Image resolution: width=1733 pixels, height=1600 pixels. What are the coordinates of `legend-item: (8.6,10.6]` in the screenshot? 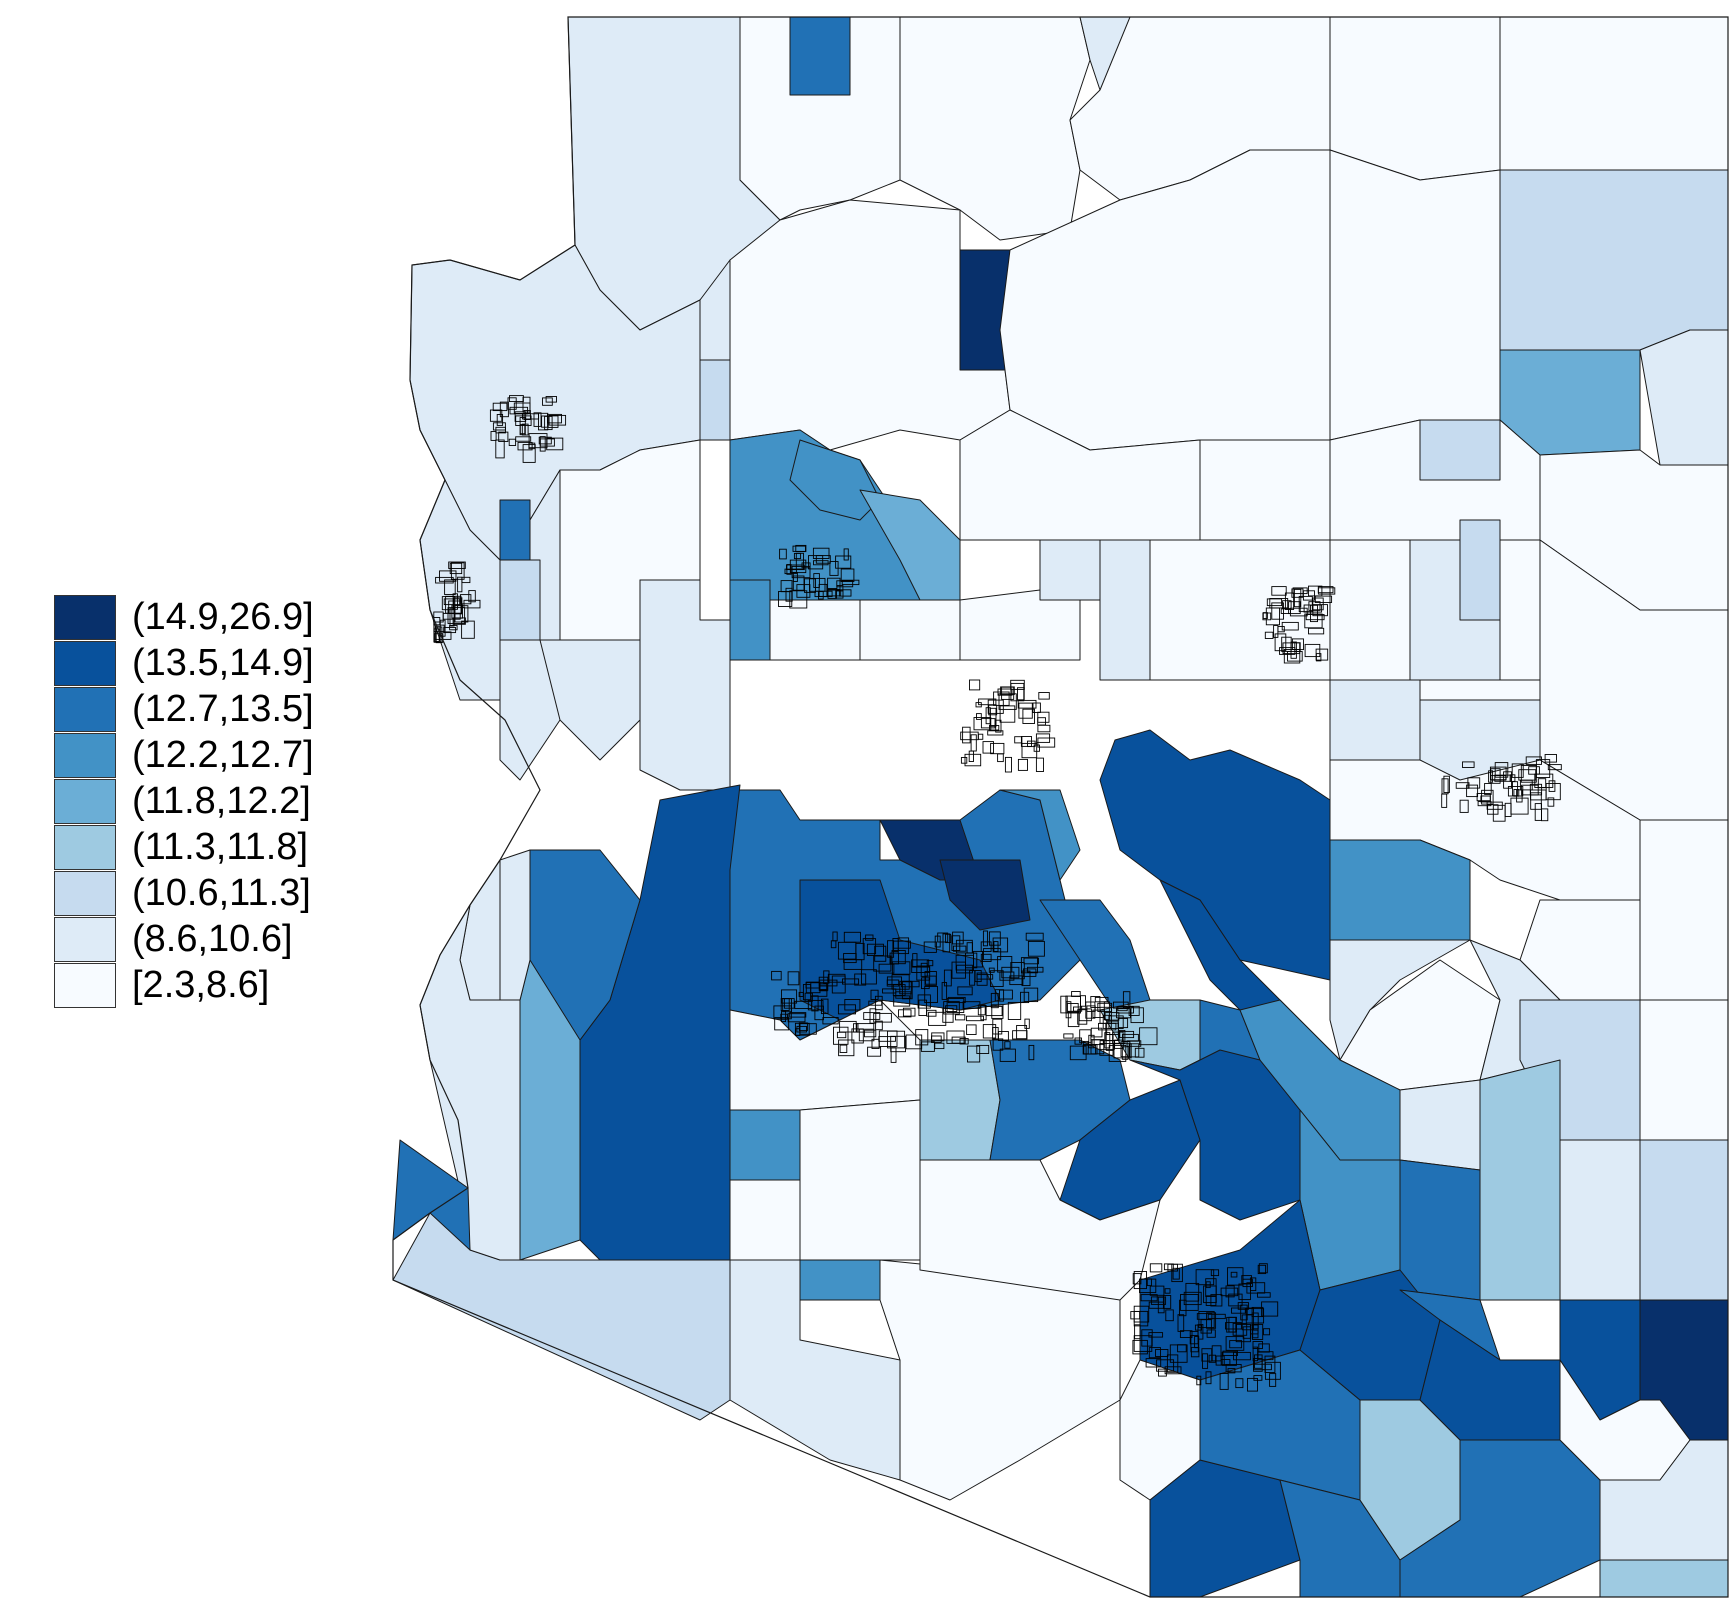 It's located at (184, 939).